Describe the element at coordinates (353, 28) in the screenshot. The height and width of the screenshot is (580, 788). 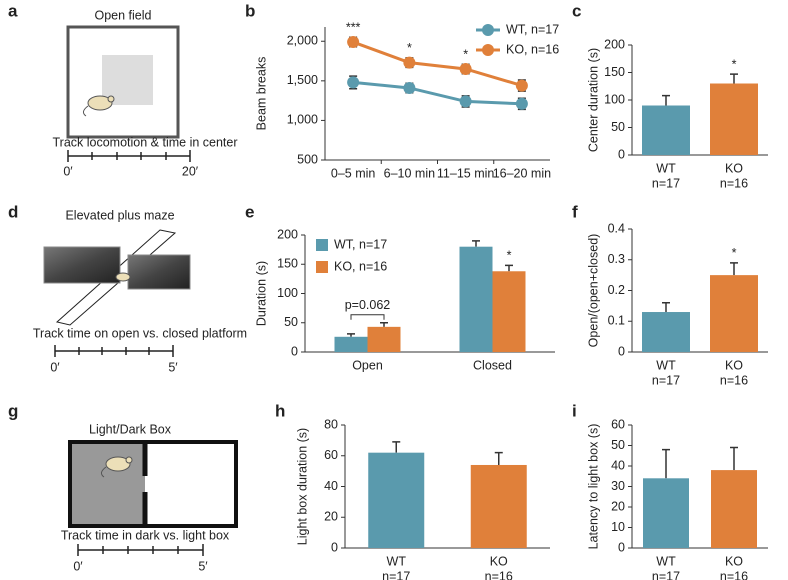
I see `annotation: ***` at that location.